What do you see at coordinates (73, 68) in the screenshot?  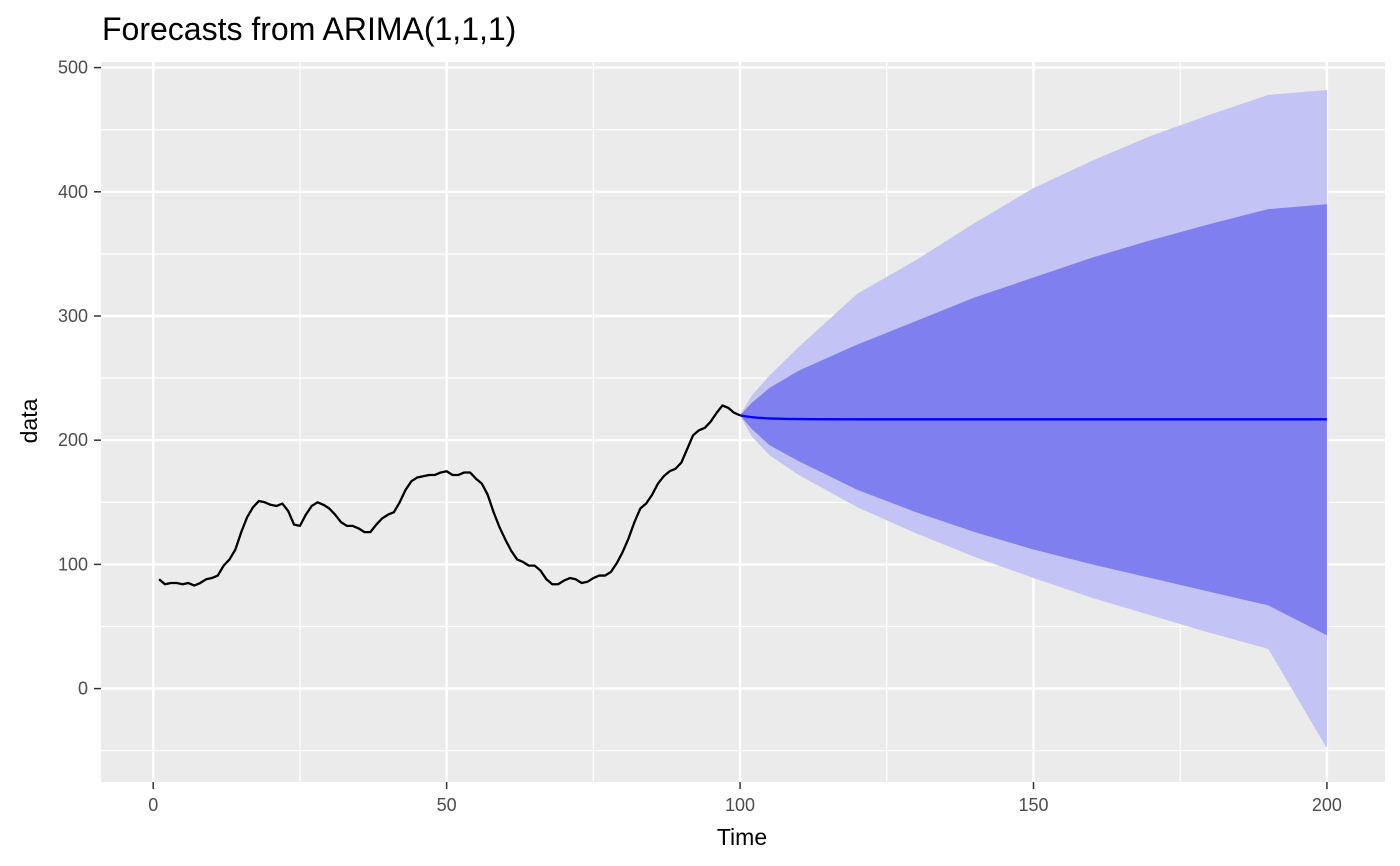 I see `y-tick-label: 500` at bounding box center [73, 68].